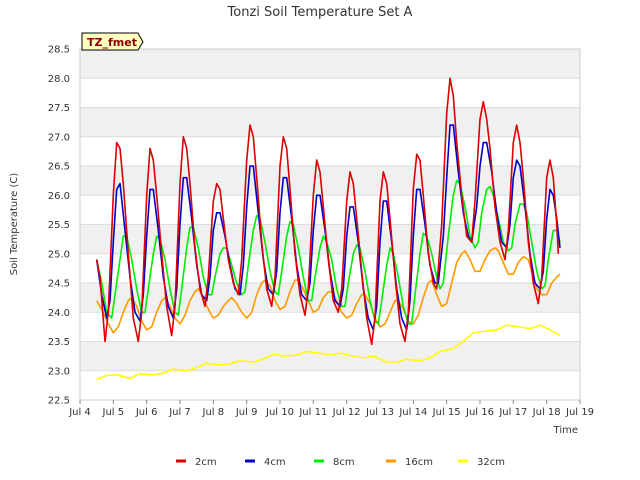 The image size is (640, 480). What do you see at coordinates (491, 462) in the screenshot?
I see `legend-label-32cm: 32cm` at bounding box center [491, 462].